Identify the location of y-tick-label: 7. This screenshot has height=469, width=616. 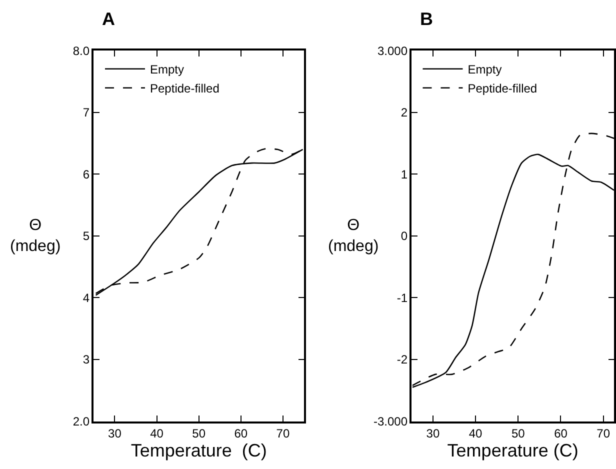
(86, 113).